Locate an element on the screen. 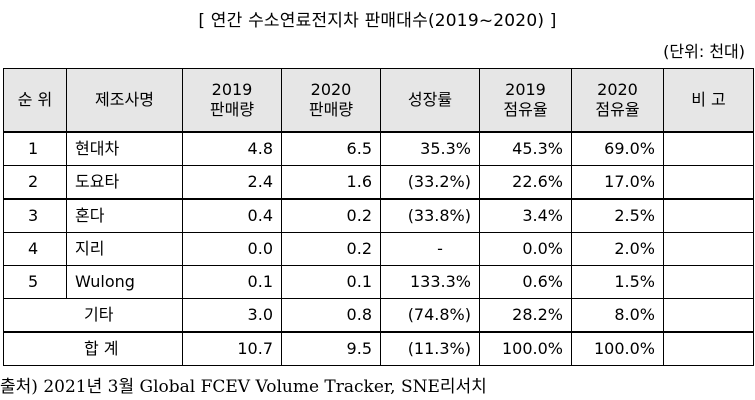 The image size is (755, 400). table-row: 2 도요타 2.4 1.6 (33.2%) 22.6% 17.0% is located at coordinates (378, 182).